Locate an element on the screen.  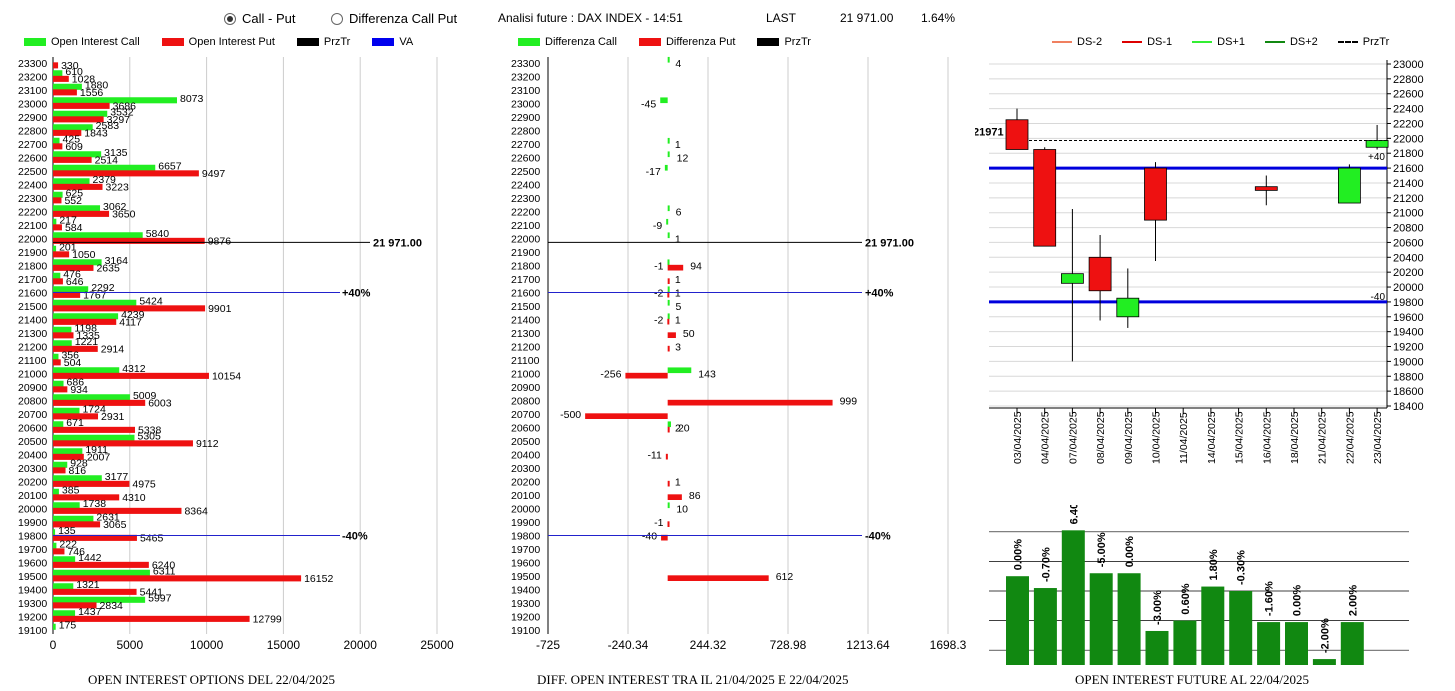
x-tick-label: 14/04/2025 is located at coordinates (1212, 437).